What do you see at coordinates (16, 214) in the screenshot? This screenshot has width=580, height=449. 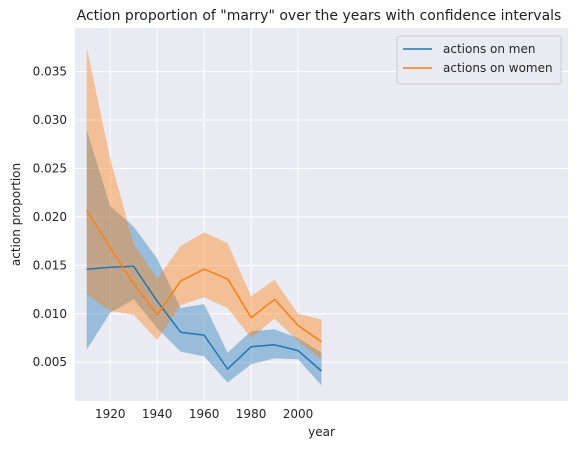 I see `y-axis-label: action proportion` at bounding box center [16, 214].